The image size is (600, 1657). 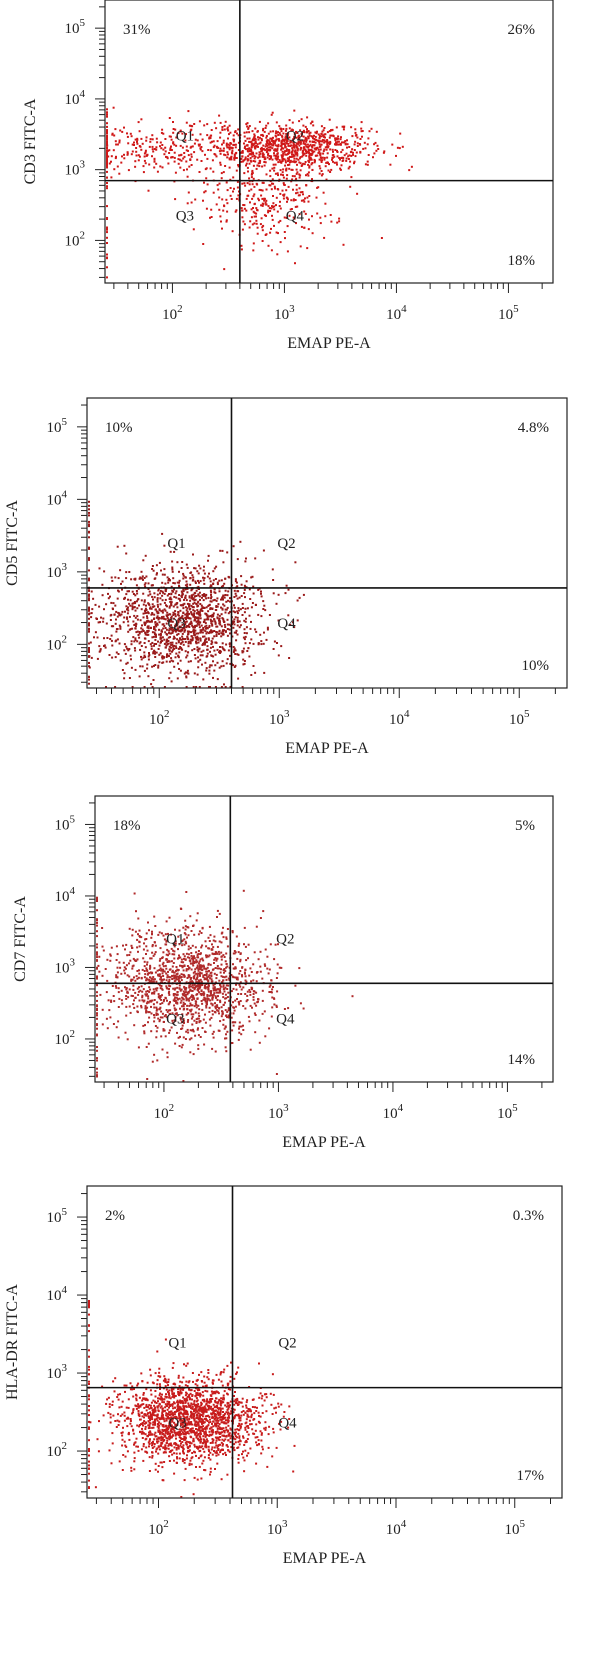 I want to click on x-tick-label: 10², so click(x=159, y=718).